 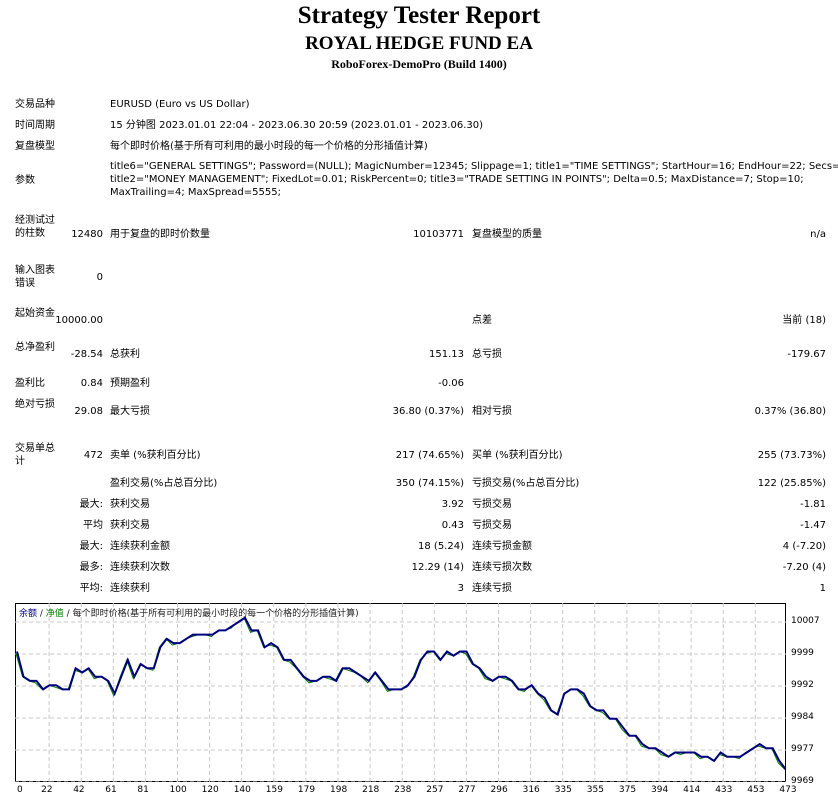 What do you see at coordinates (437, 567) in the screenshot?
I see `max-consec-profit-value: 12.29 (14)` at bounding box center [437, 567].